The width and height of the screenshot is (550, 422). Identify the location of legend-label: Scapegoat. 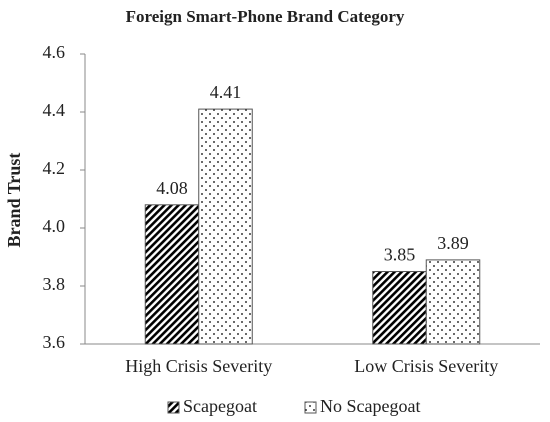
(220, 406).